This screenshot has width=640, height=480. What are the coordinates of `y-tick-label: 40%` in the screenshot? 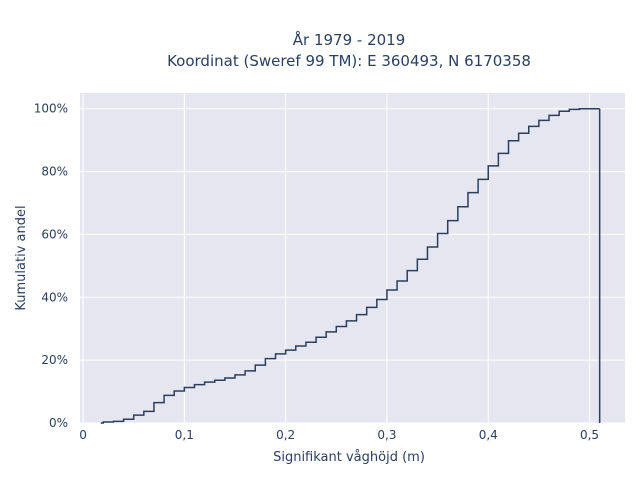 It's located at (54, 297).